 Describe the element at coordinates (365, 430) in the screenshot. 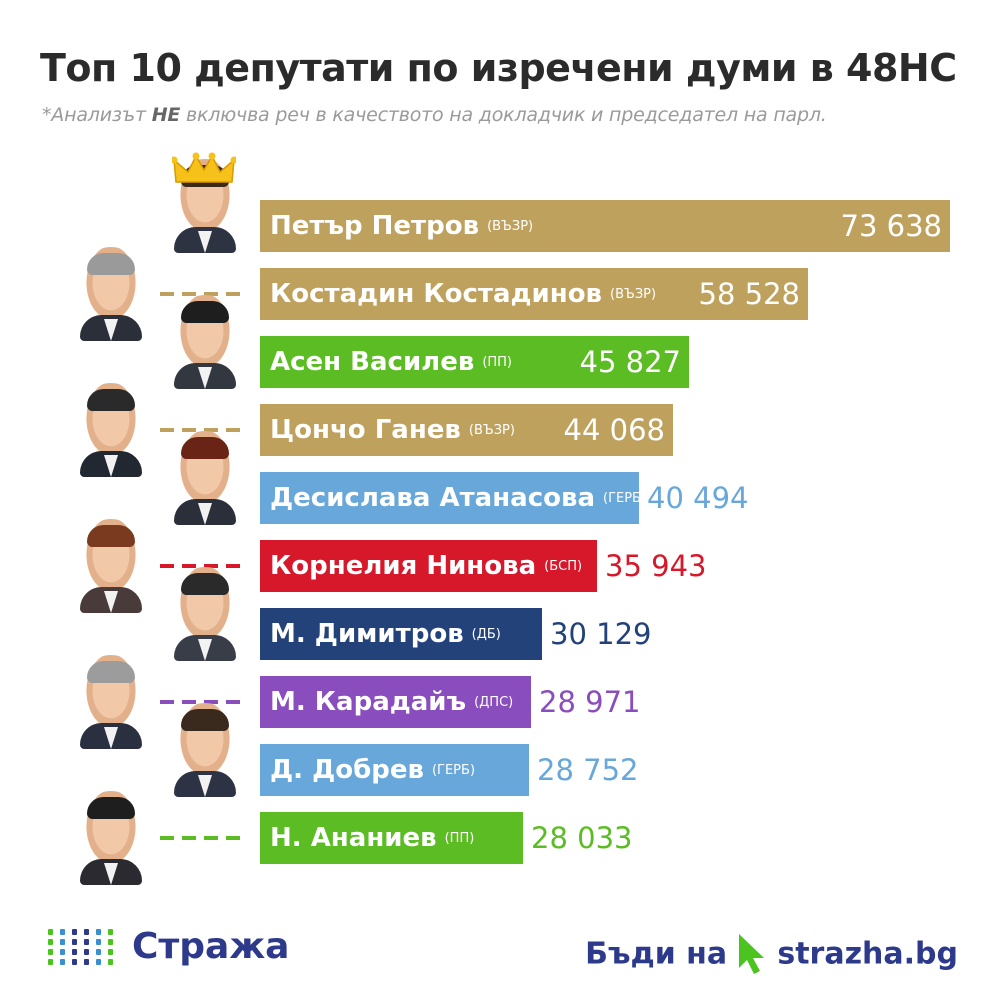

I see `category-label: Цончо Ганев` at that location.